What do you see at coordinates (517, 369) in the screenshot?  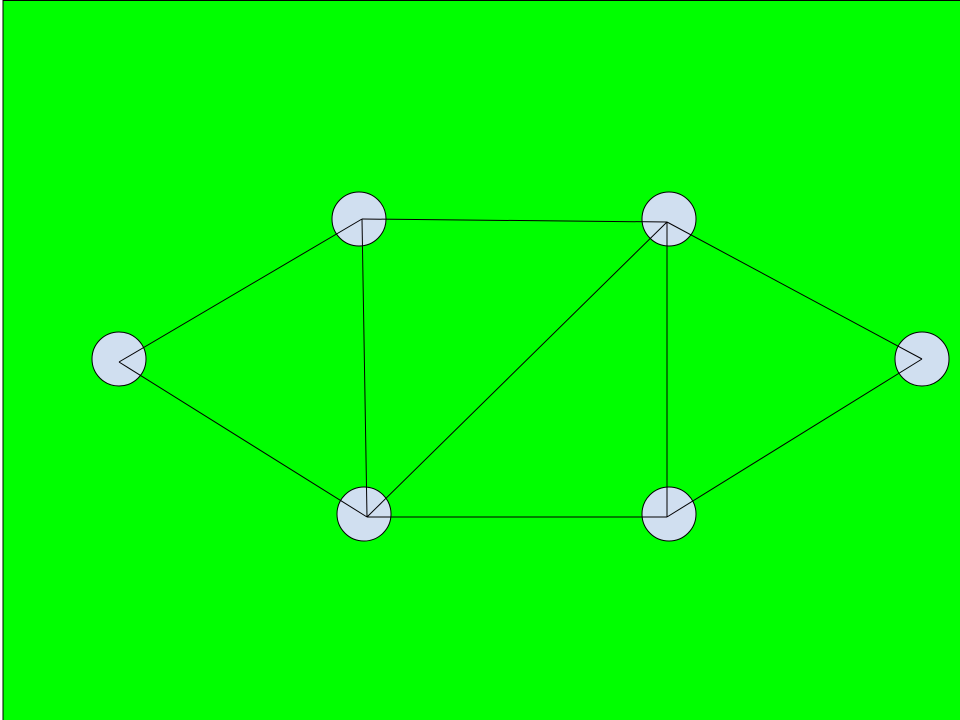 I see `edge-n3-n4` at bounding box center [517, 369].